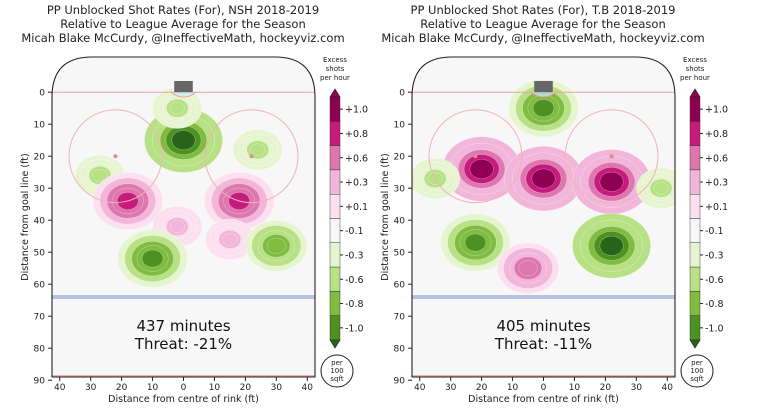 The image size is (768, 416). Describe the element at coordinates (356, 110) in the screenshot. I see `colorbar-label: +1.0` at that location.